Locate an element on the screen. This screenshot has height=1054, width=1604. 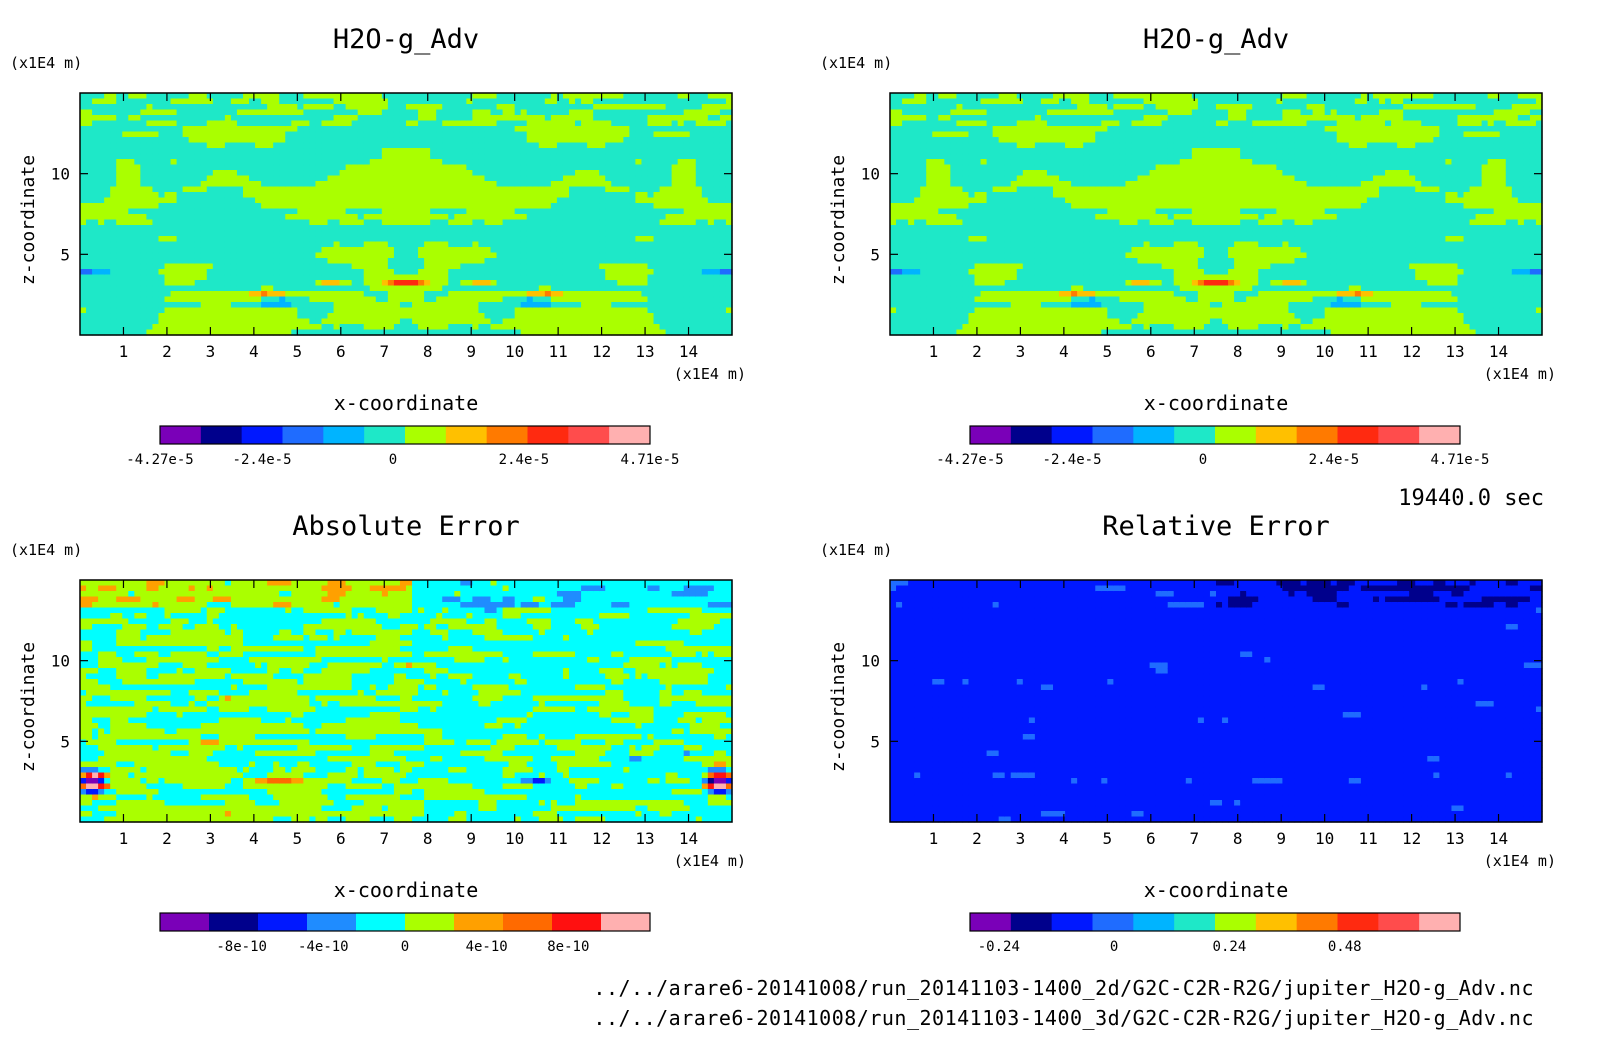
colorbar is located at coordinates (405, 435).